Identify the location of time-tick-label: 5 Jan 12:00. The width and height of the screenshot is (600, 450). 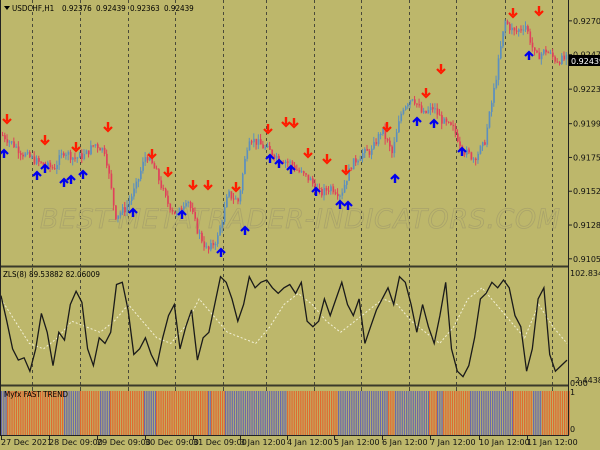
(357, 442).